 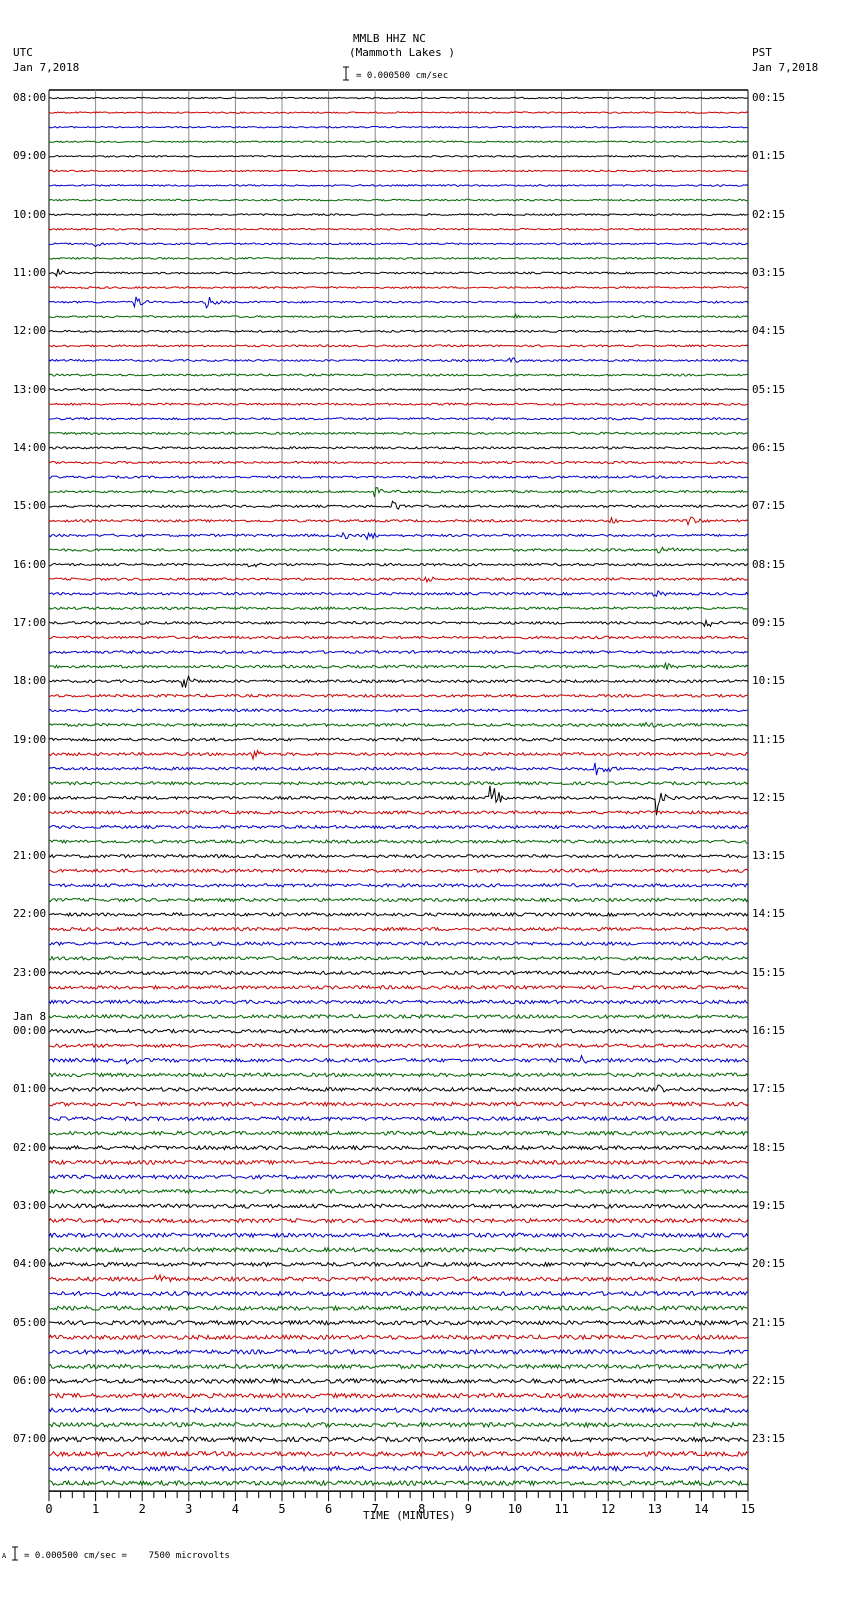 I want to click on svg-text: 12, so click(x=608, y=1509).